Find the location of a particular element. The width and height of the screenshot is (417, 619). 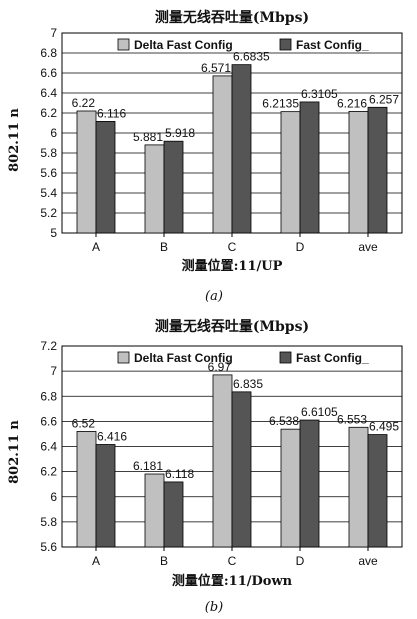

chart-a-y-tick-label: 6.4 is located at coordinates (48, 93).